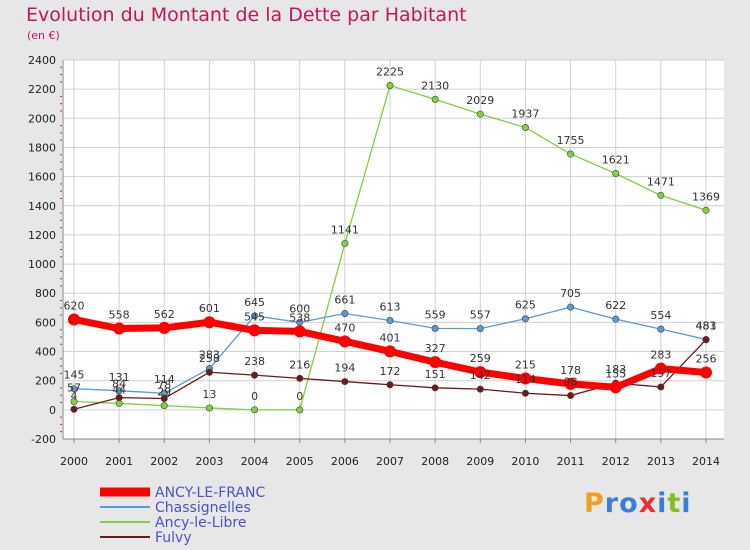  I want to click on data-label: 283, so click(660, 355).